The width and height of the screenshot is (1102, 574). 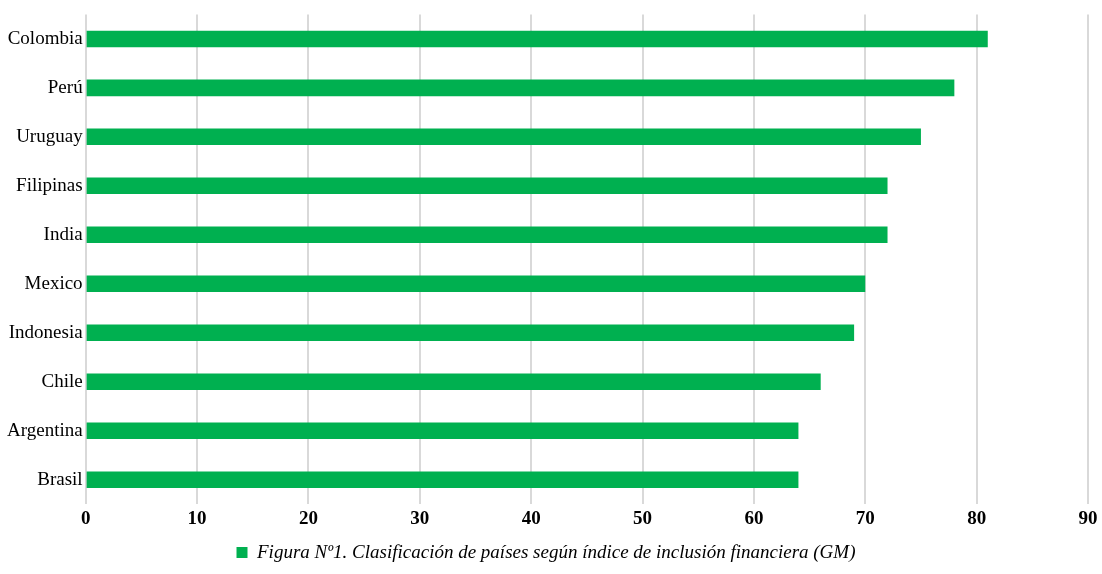 What do you see at coordinates (45, 429) in the screenshot?
I see `y-tick-label: Argentina` at bounding box center [45, 429].